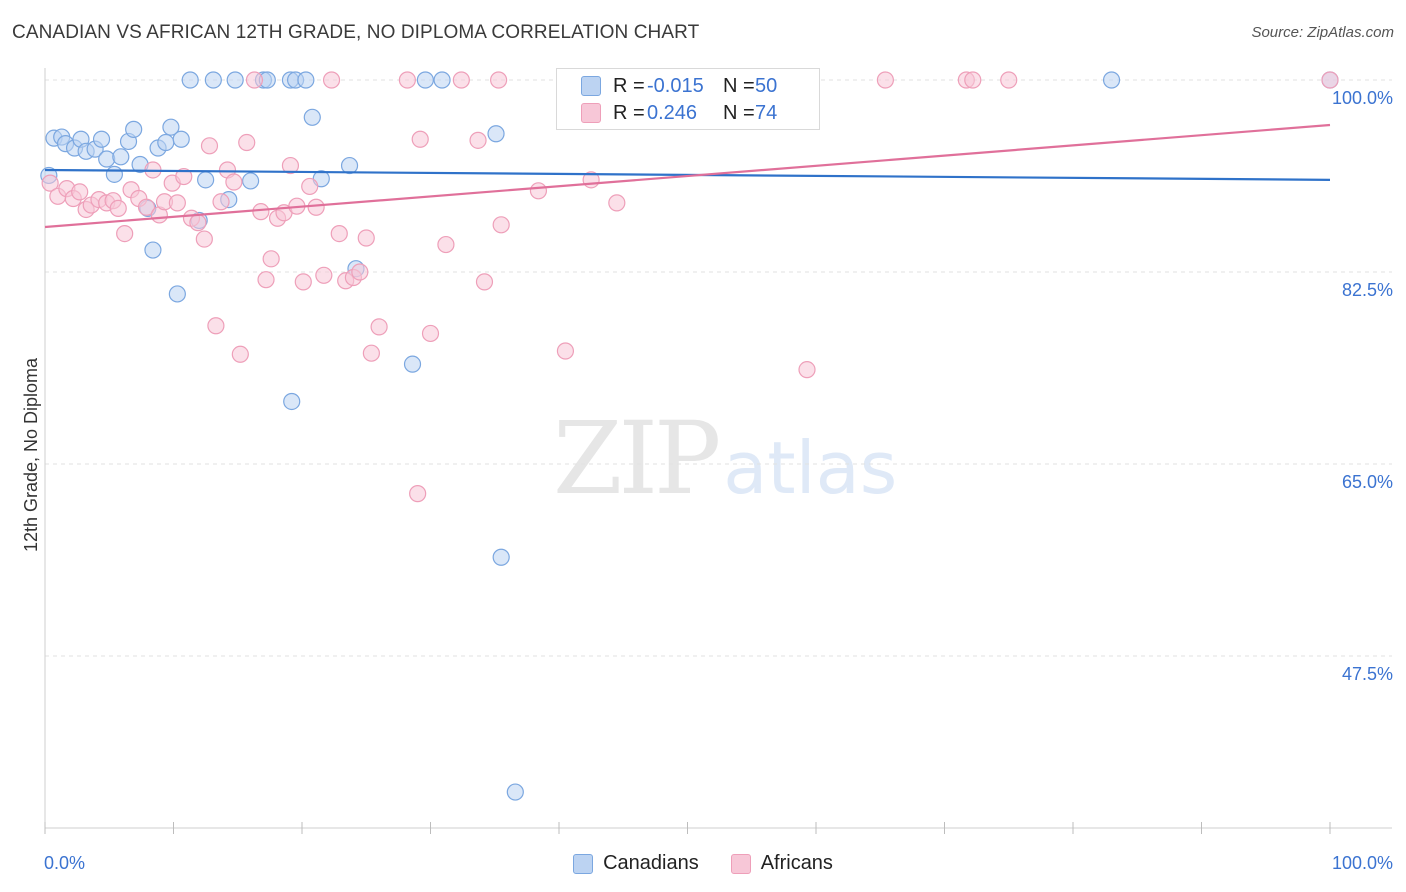 Image resolution: width=1406 pixels, height=892 pixels. Describe the element at coordinates (651, 863) in the screenshot. I see `legend-label-canadians: Canadians` at that location.